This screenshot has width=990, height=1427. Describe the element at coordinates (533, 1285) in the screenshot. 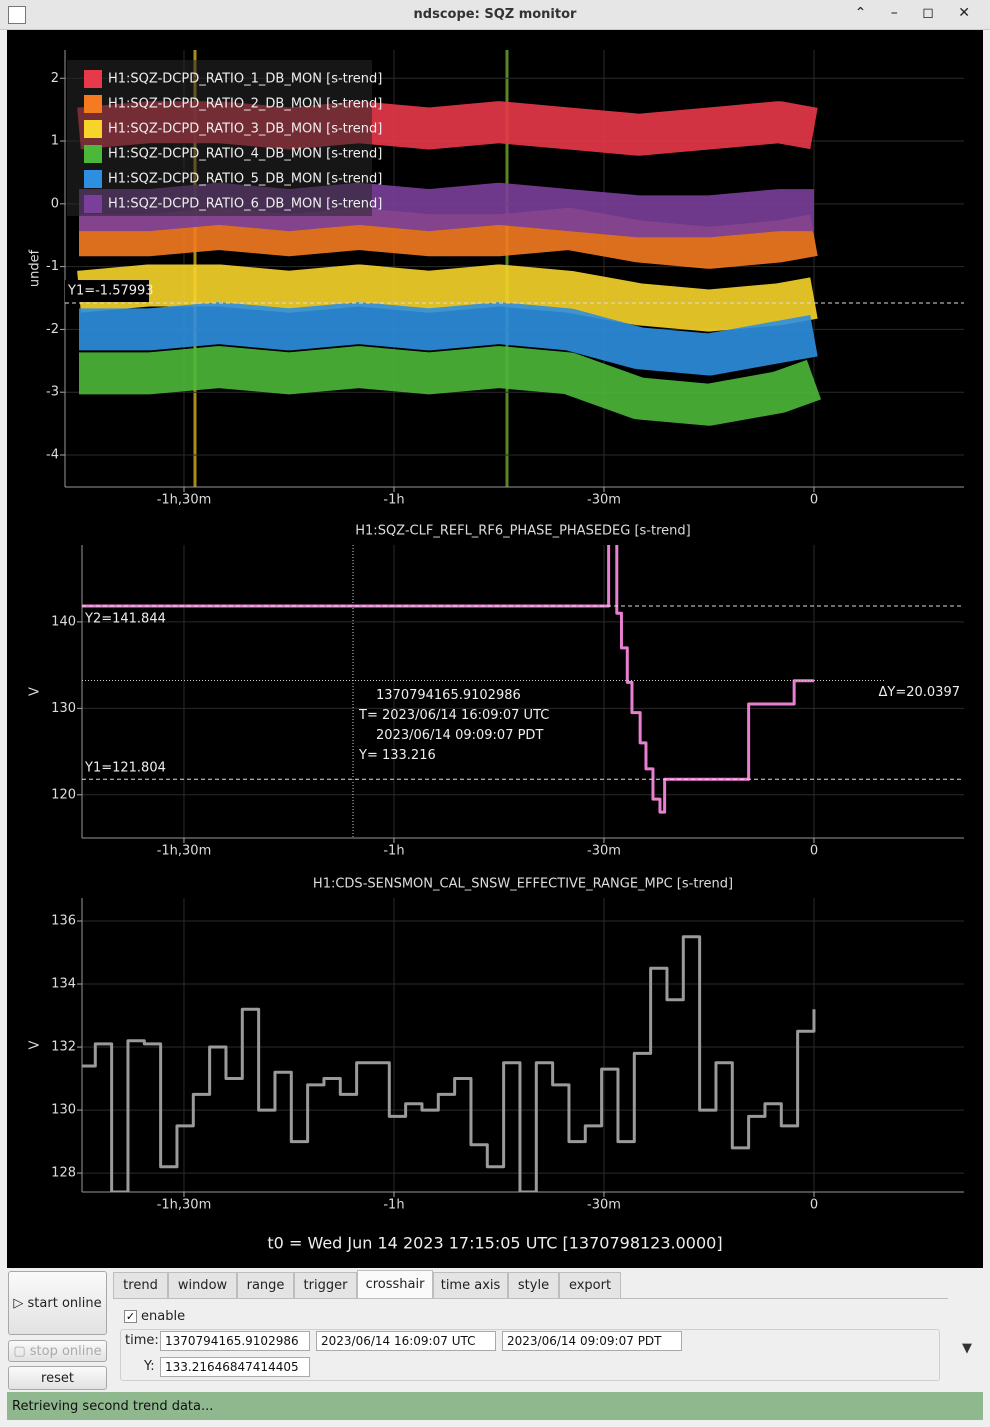

I see `tab: style` at that location.